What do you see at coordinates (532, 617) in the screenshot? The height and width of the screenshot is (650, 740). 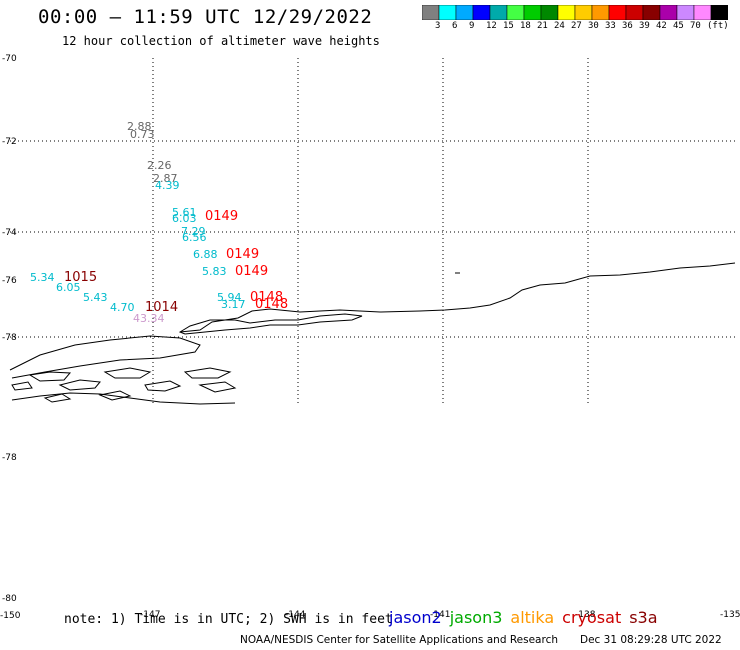 I see `satellite-altika: altika` at bounding box center [532, 617].